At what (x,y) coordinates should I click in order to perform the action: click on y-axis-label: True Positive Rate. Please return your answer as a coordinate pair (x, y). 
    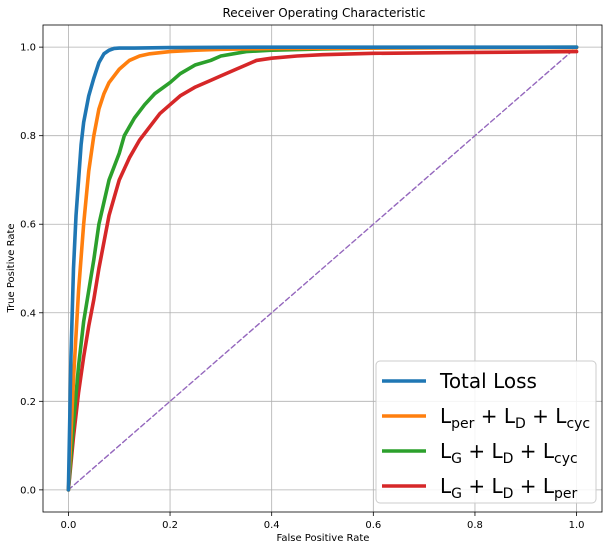
    Looking at the image, I should click on (11, 268).